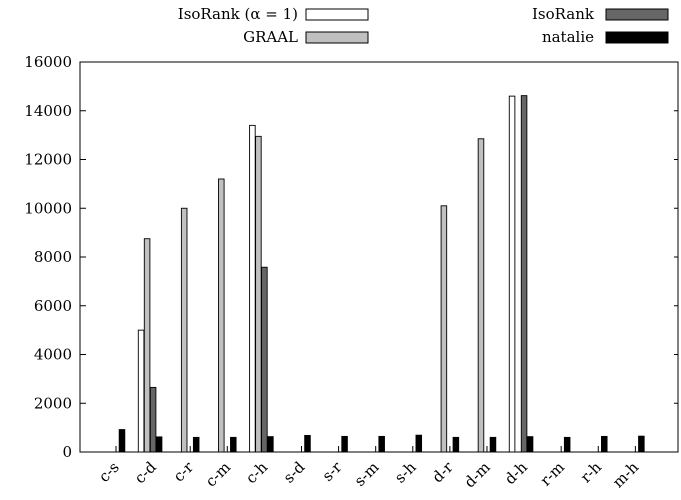 The image size is (681, 500). I want to click on y-tick-label: 2000, so click(53, 403).